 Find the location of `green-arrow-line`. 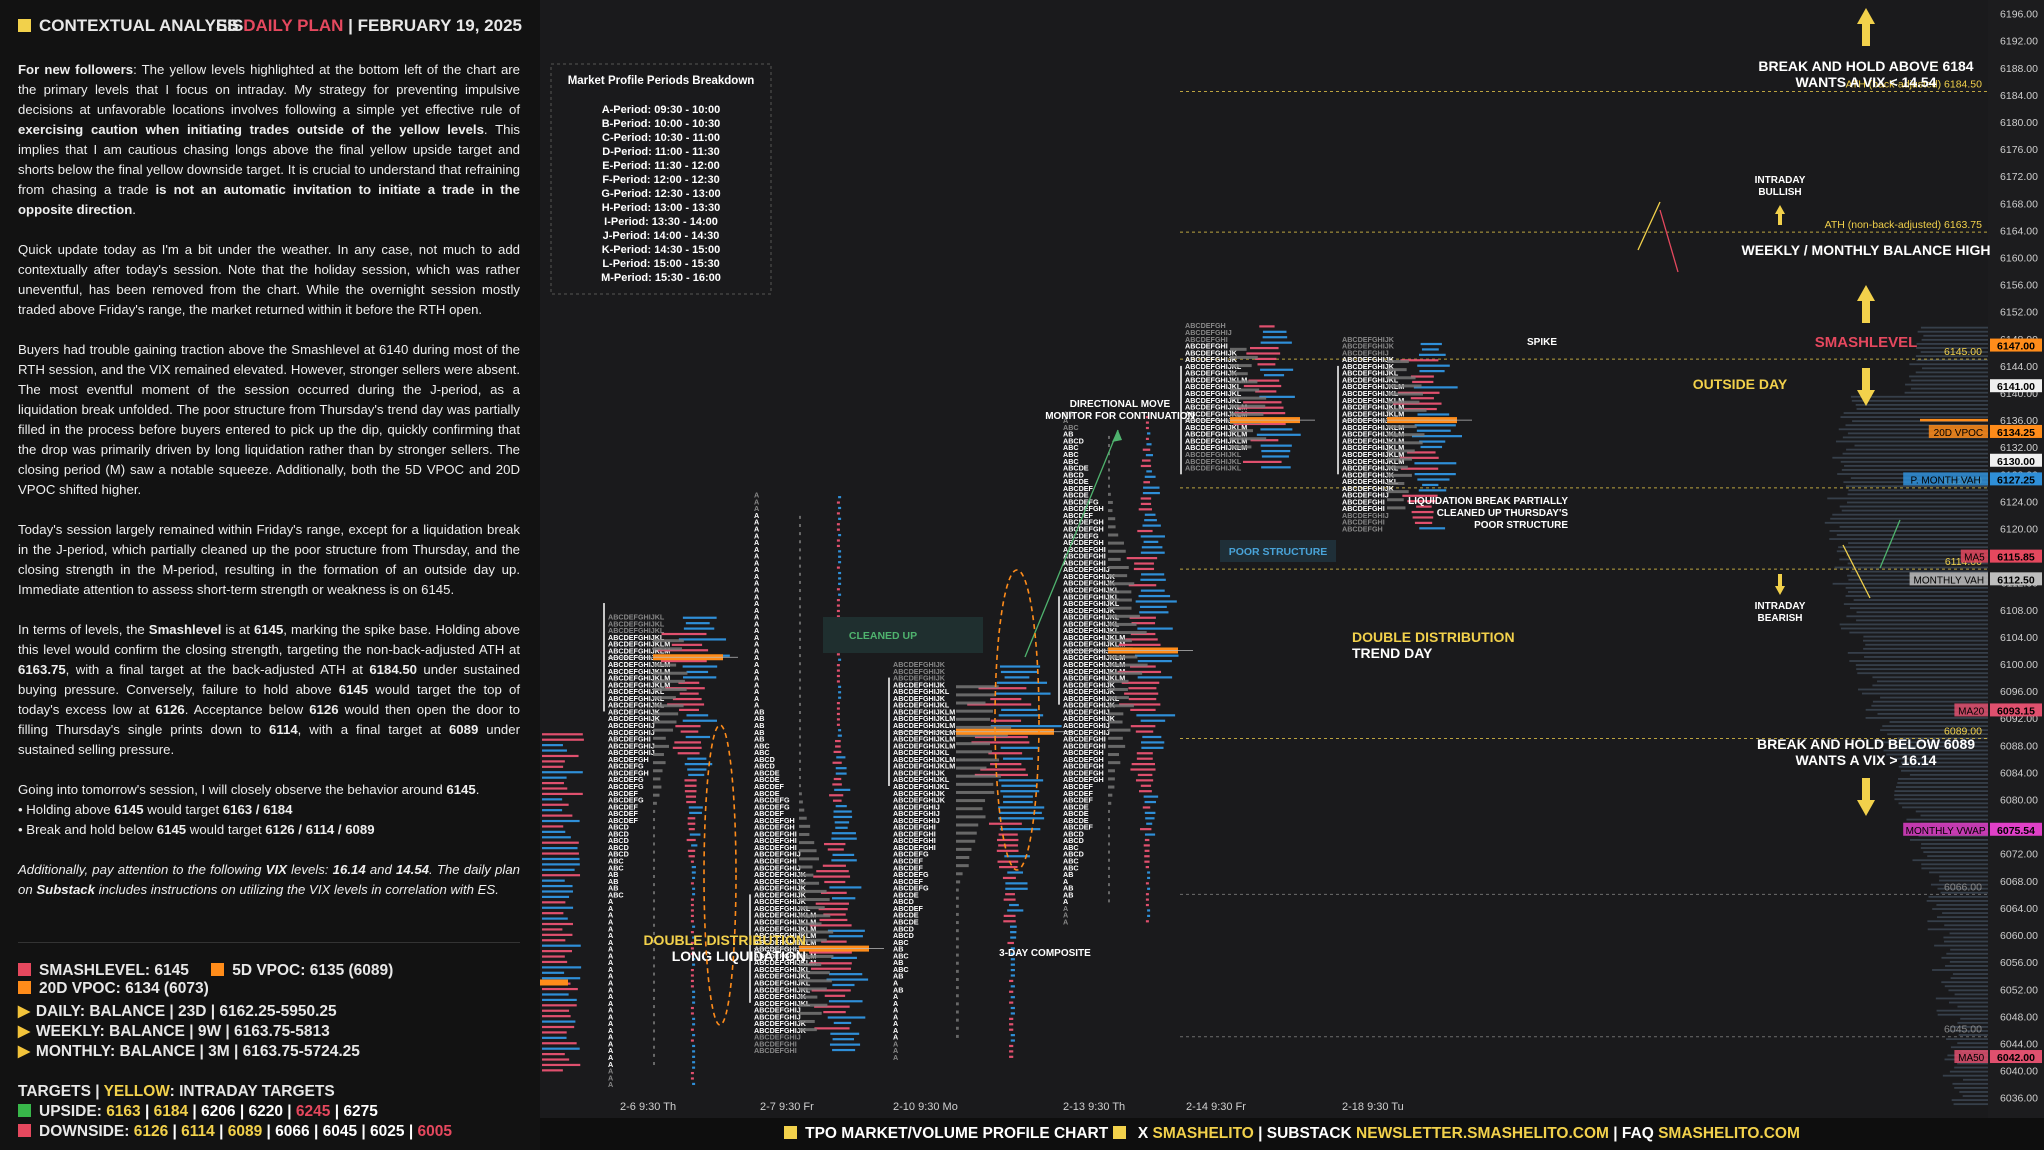

green-arrow-line is located at coordinates (1071, 543).